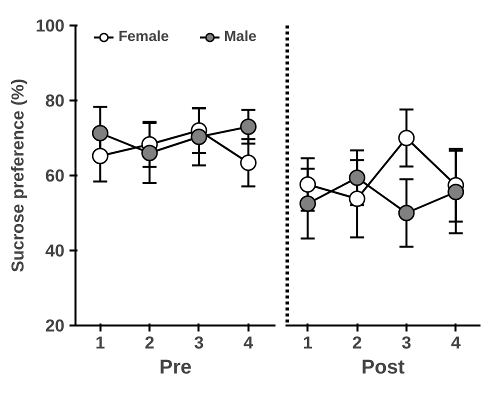 Image resolution: width=493 pixels, height=408 pixels. I want to click on y-tick-label: 20, so click(55, 326).